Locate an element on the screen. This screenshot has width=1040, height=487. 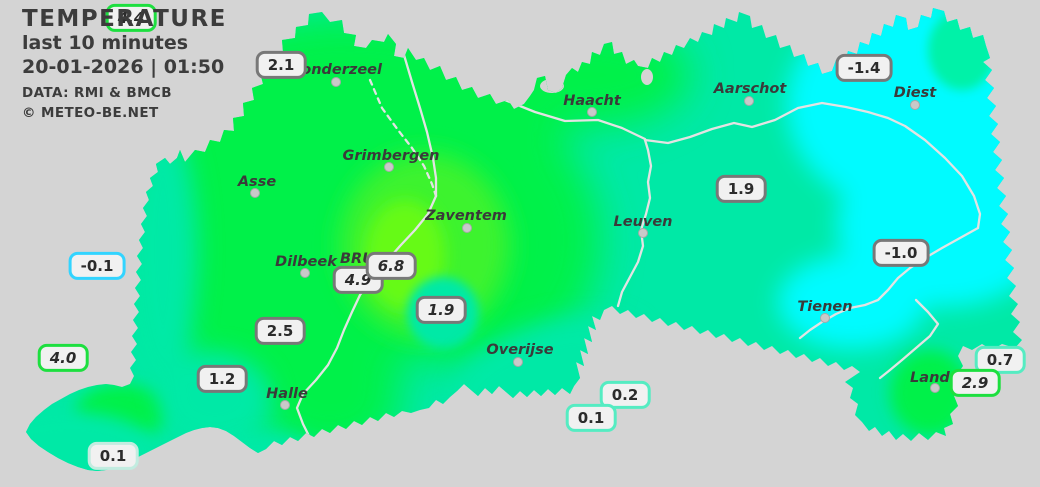
river-dijle is located at coordinates (634, 223).